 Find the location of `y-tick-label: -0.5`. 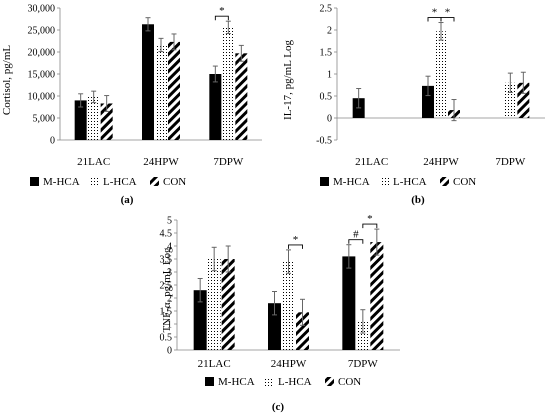

y-tick-label: -0.5 is located at coordinates (324, 141).